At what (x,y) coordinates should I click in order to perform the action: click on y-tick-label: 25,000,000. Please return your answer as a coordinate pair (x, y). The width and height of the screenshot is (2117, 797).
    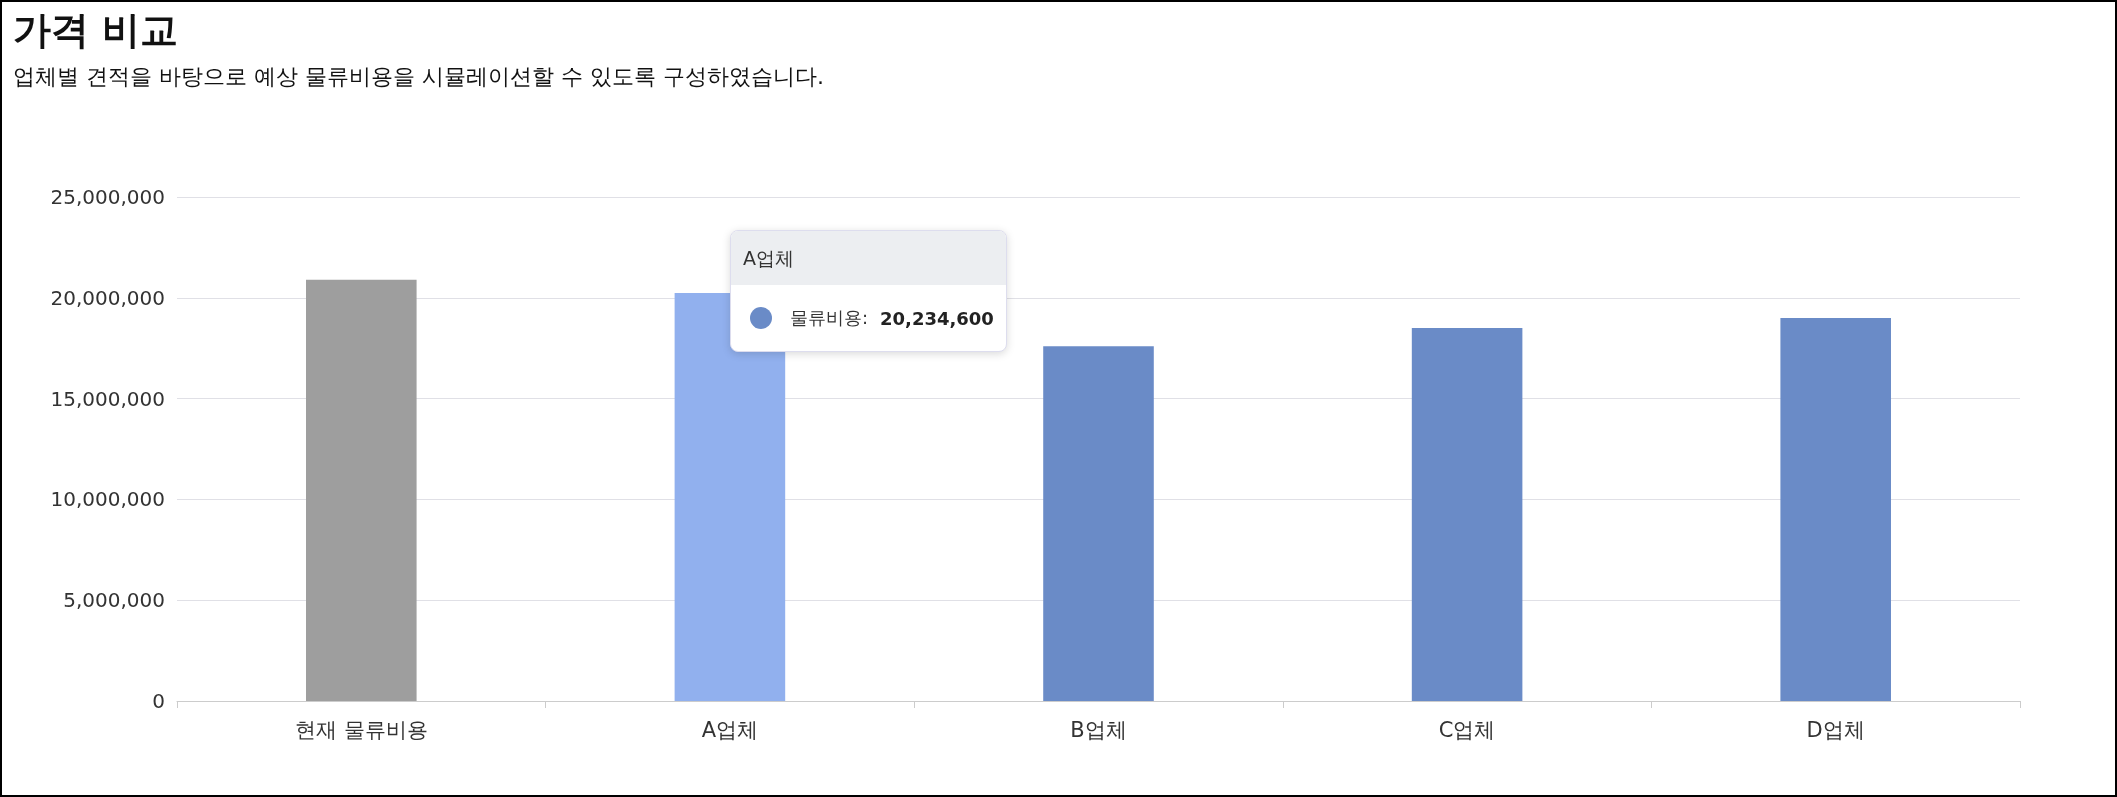
    Looking at the image, I should click on (107, 197).